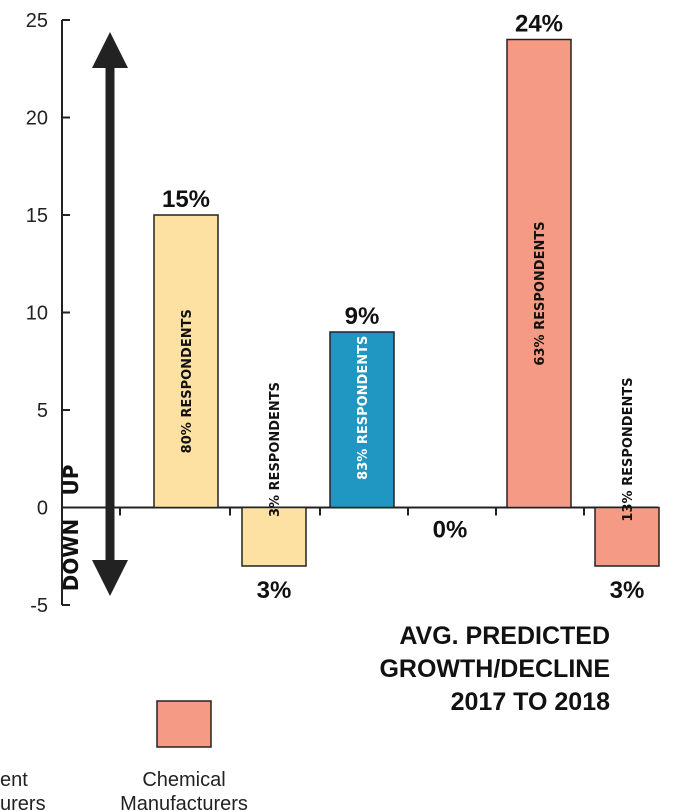  I want to click on bar-value-label: 0%, so click(450, 530).